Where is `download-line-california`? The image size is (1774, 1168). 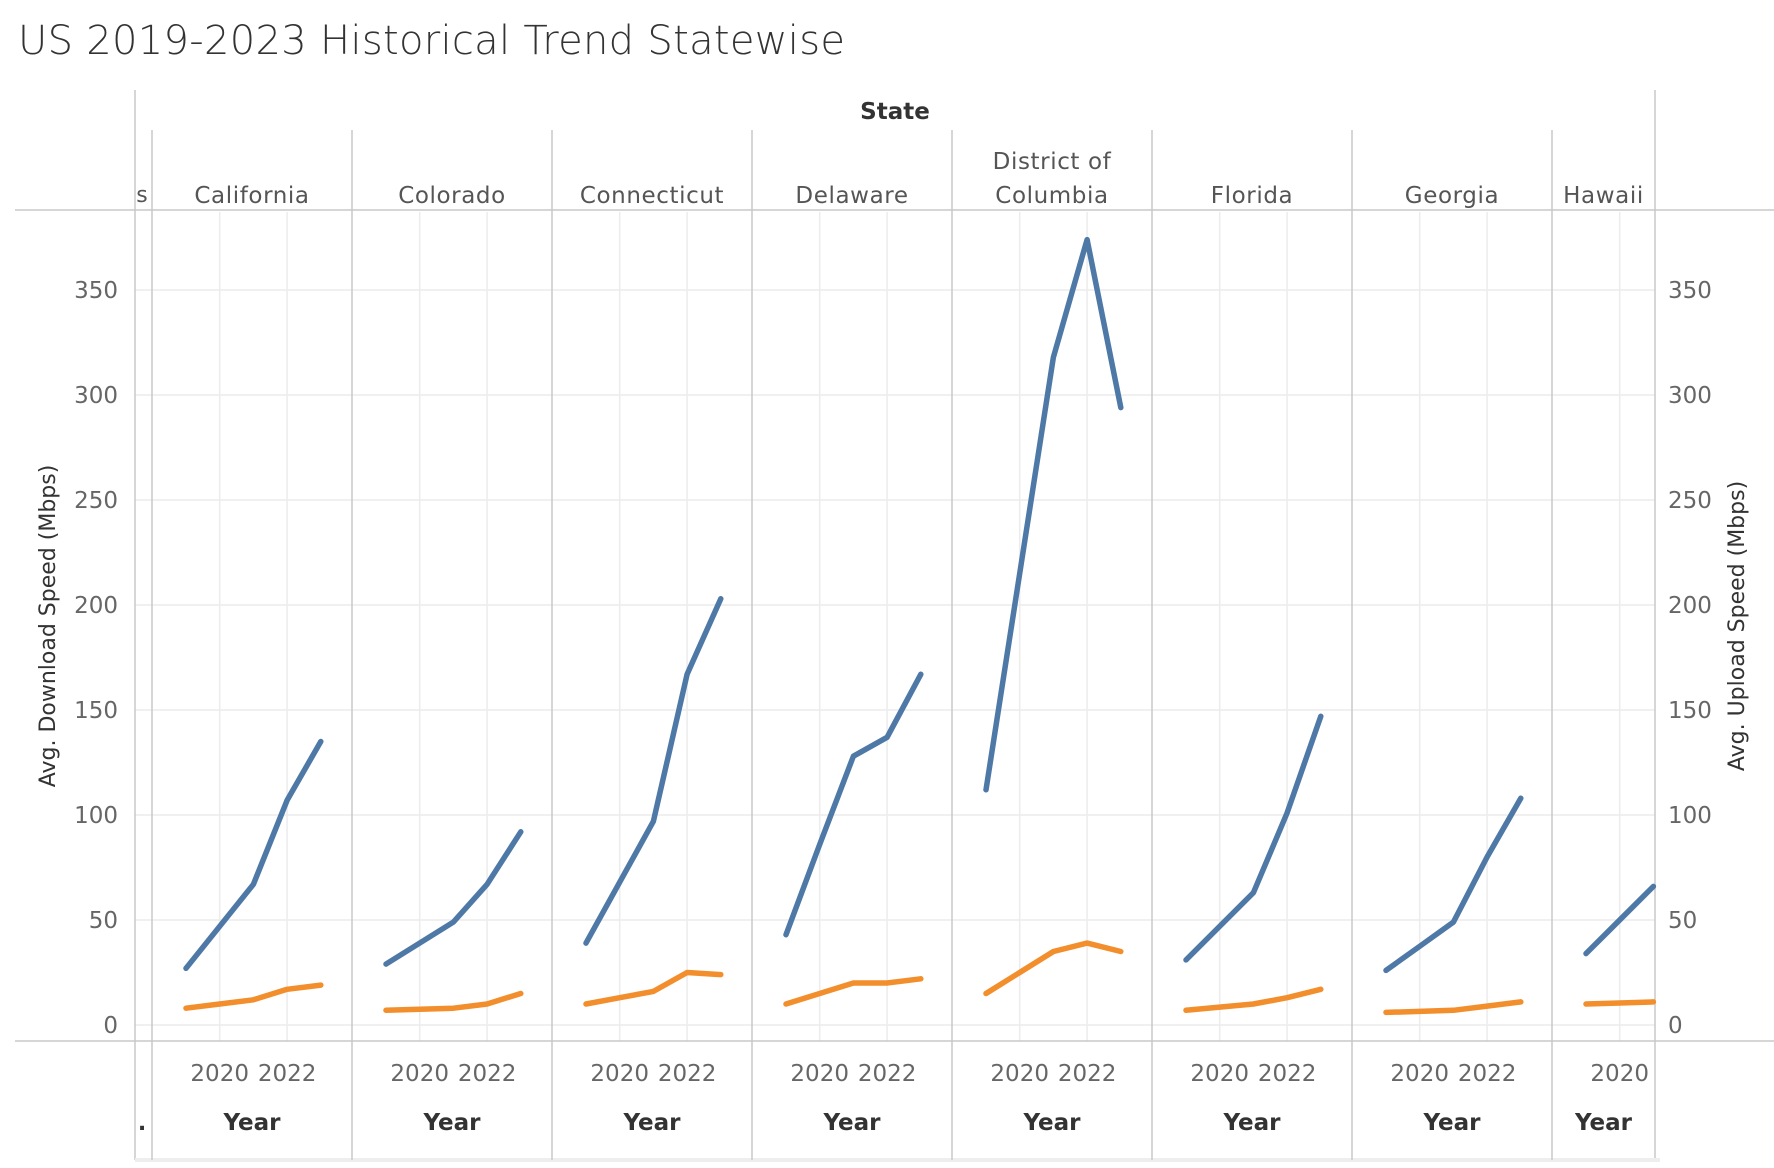 download-line-california is located at coordinates (253, 855).